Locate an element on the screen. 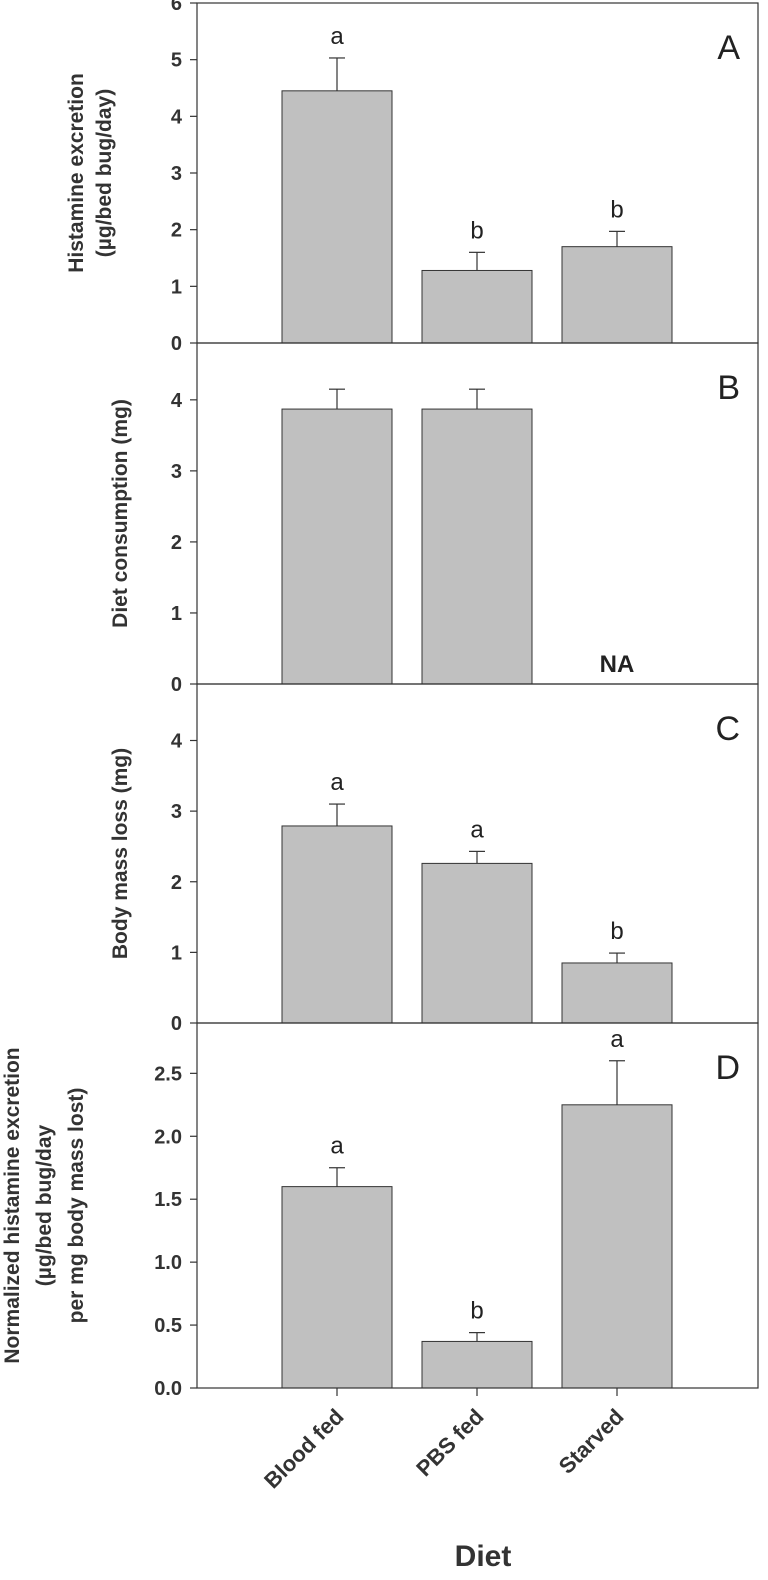 This screenshot has width=768, height=1580. panel-d-letter: D is located at coordinates (727, 1068).